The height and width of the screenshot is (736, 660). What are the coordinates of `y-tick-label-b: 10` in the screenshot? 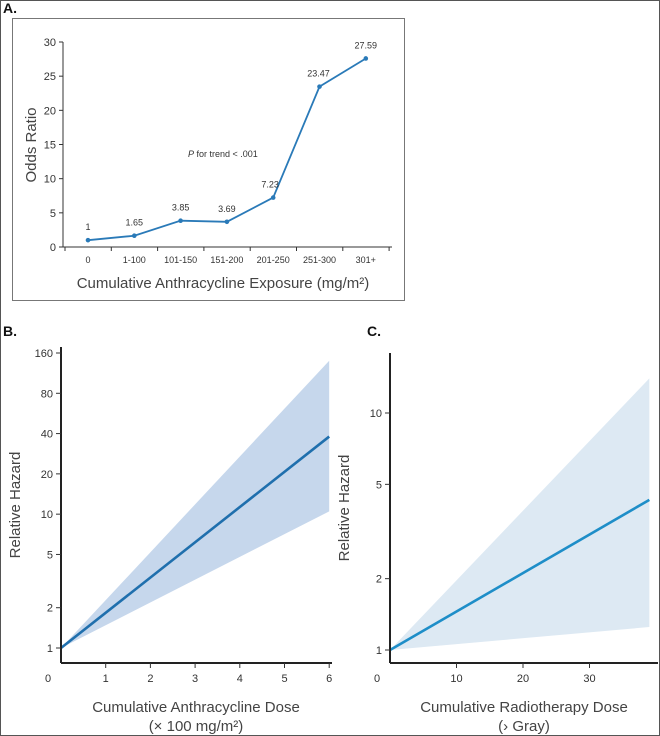 It's located at (47, 515).